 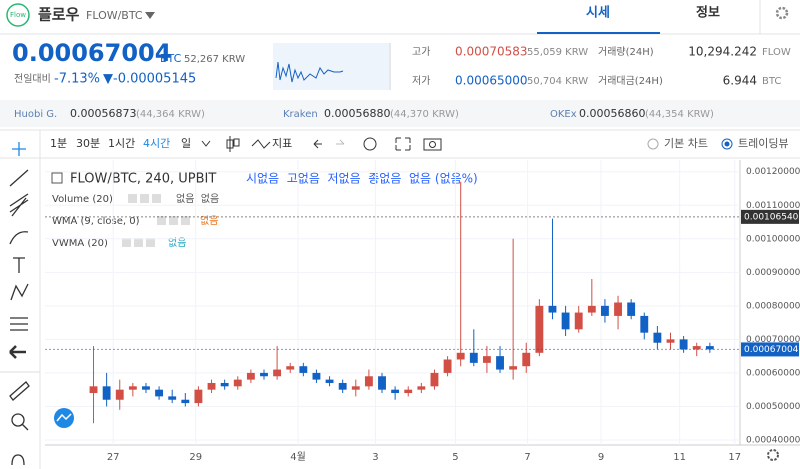 I want to click on coin-name: 플로우, so click(x=59, y=15).